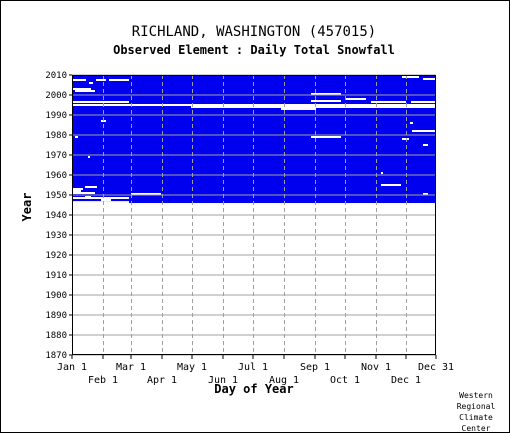 The width and height of the screenshot is (510, 434). Describe the element at coordinates (56, 116) in the screenshot. I see `y-tick-label: 1990` at that location.